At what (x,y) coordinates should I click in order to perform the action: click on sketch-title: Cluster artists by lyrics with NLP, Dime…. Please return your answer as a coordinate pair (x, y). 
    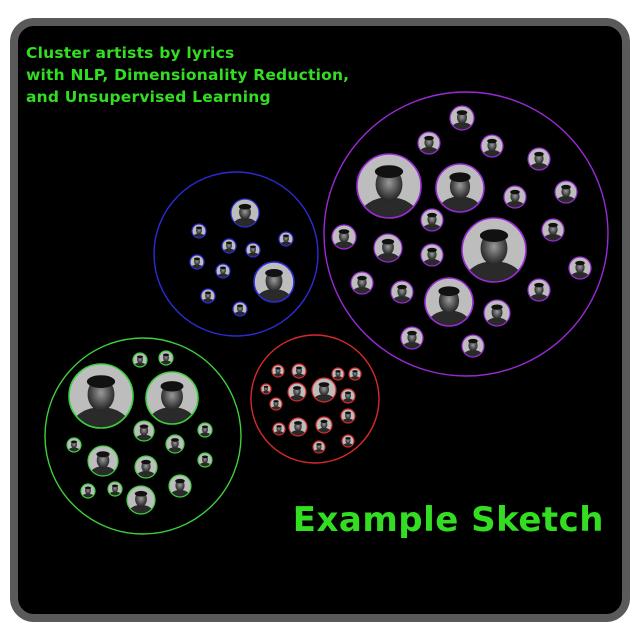
    Looking at the image, I should click on (187, 75).